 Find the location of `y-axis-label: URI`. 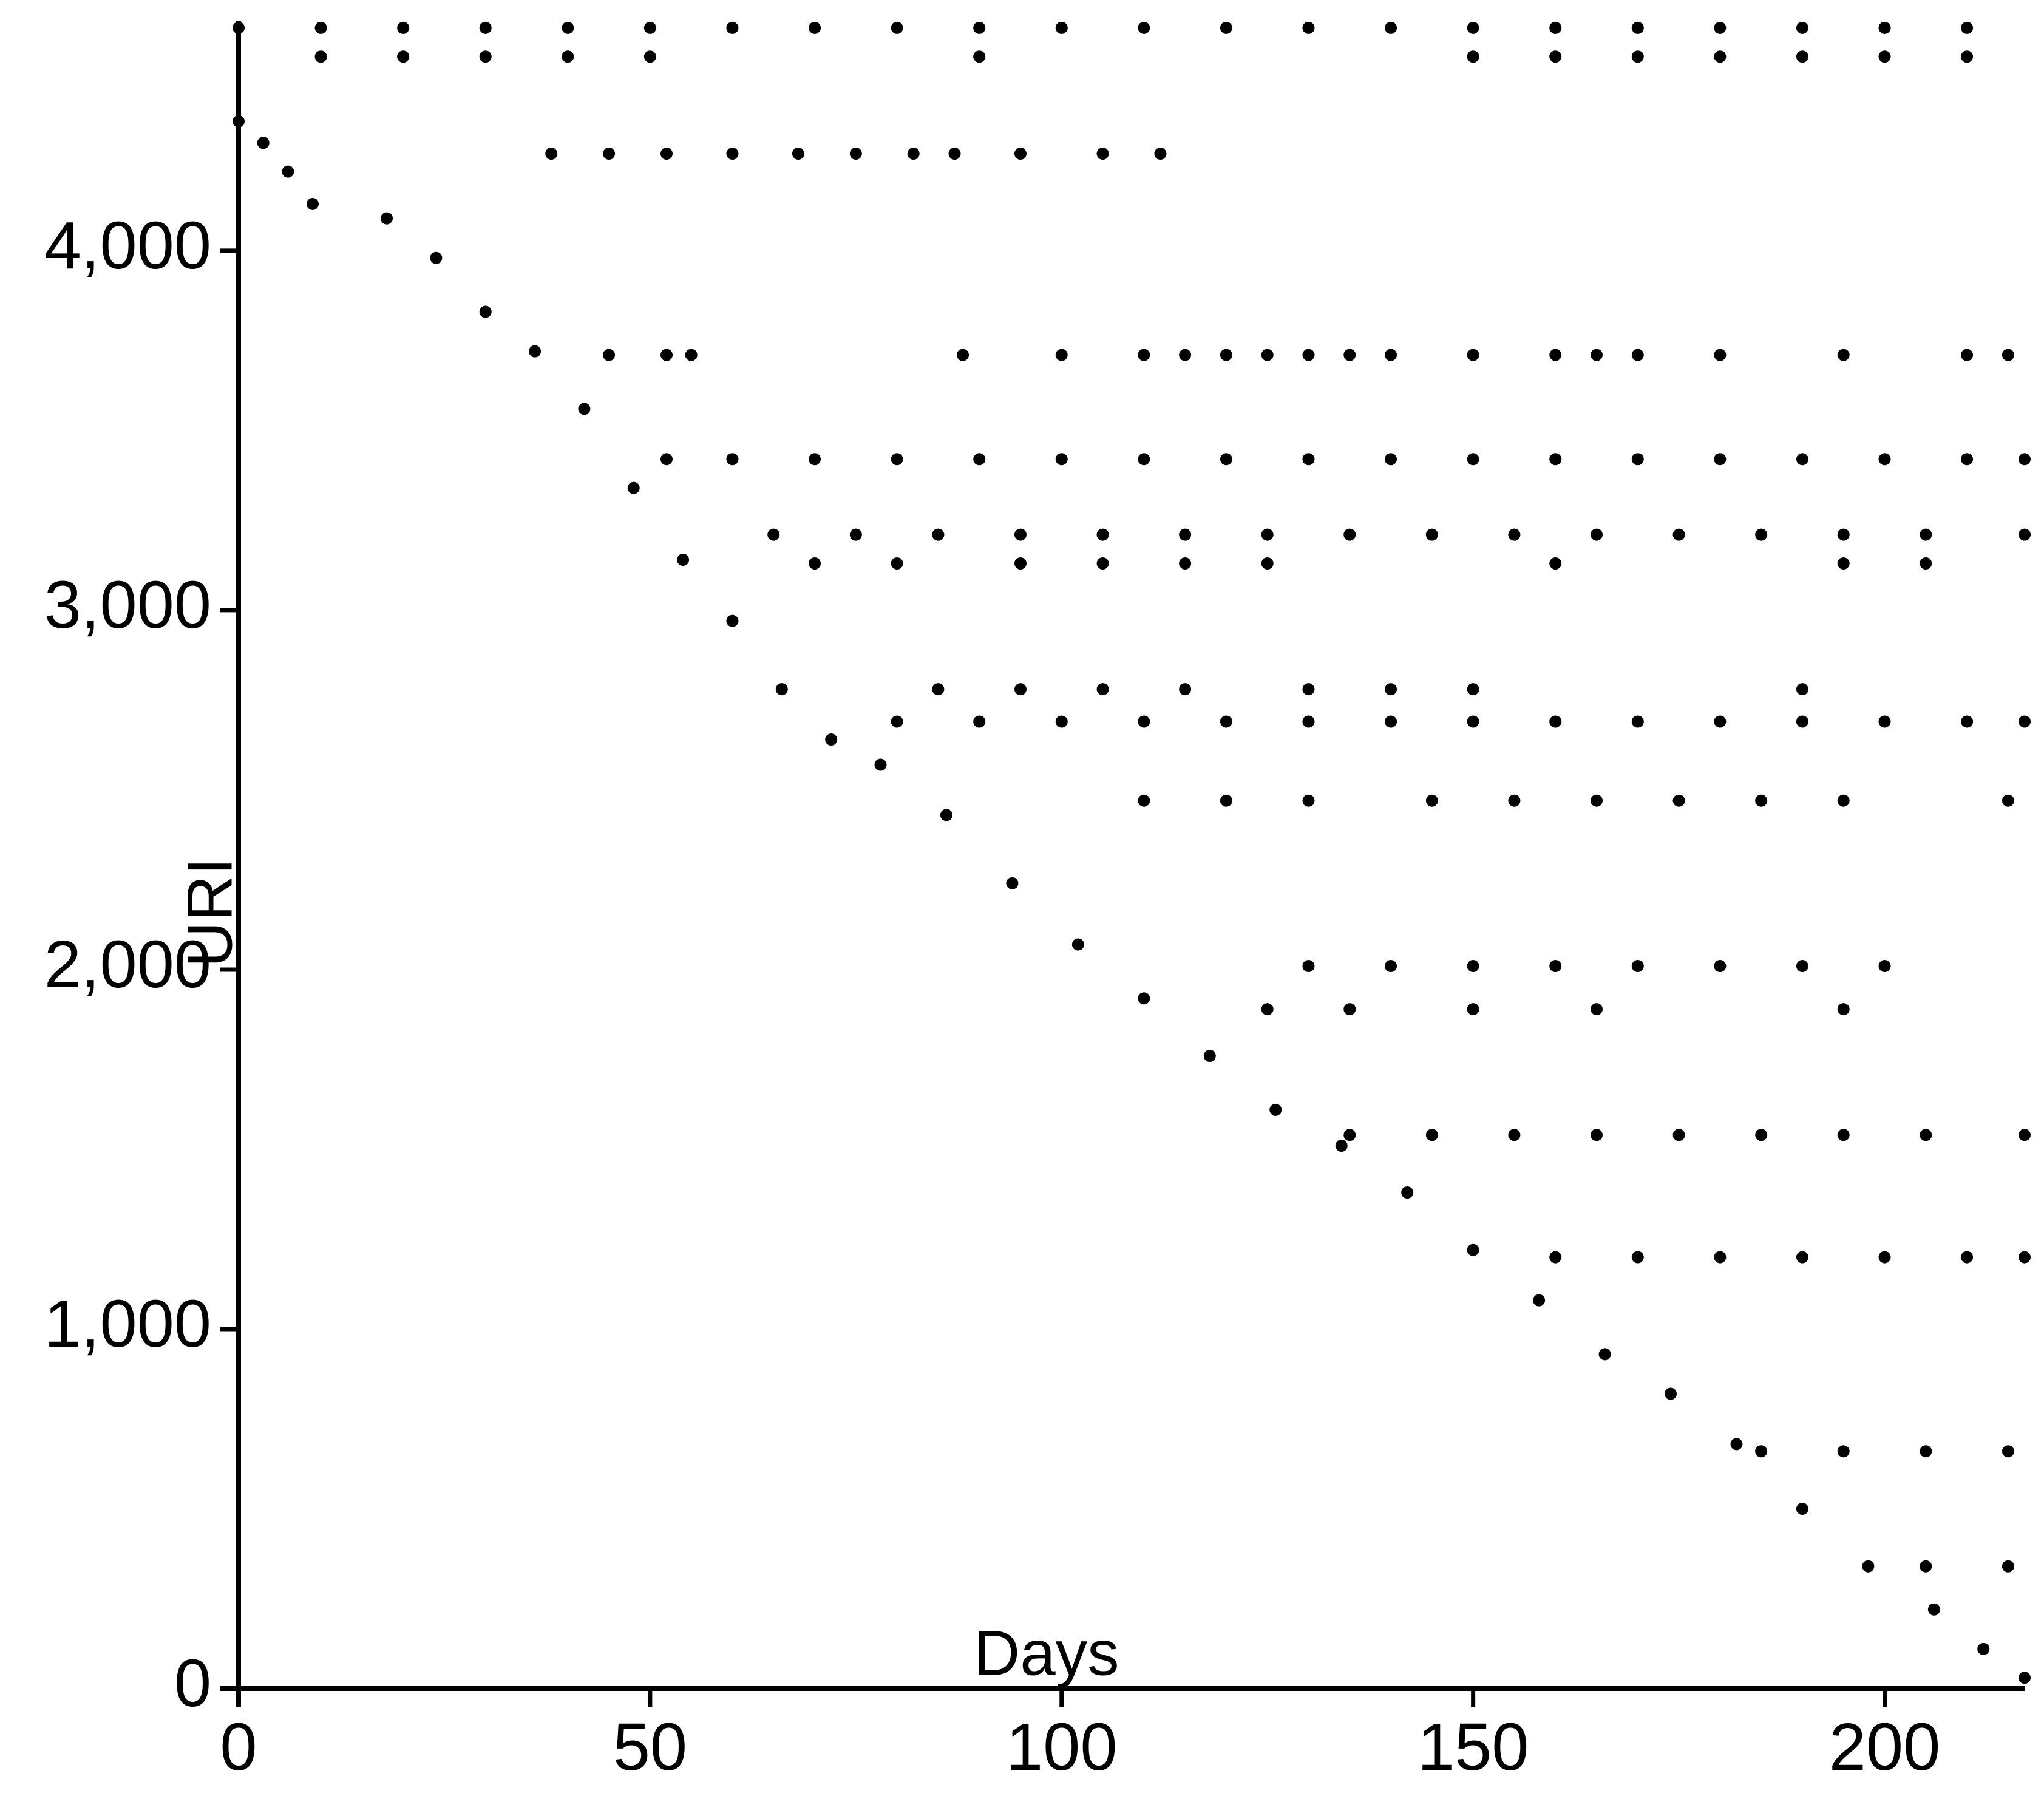

y-axis-label: URI is located at coordinates (211, 913).